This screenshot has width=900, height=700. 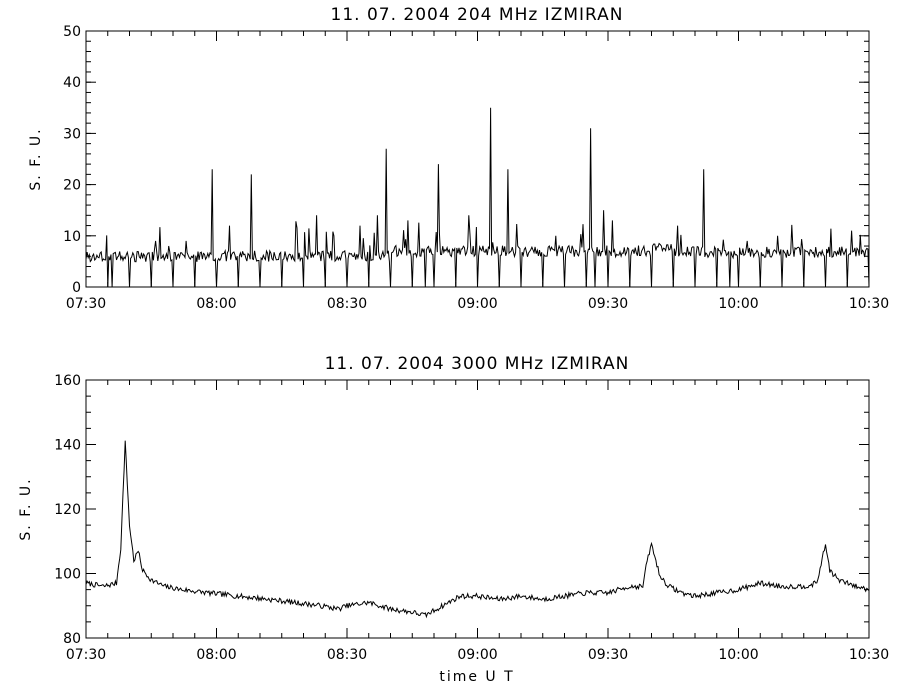 I want to click on y-tick-label: 20, so click(x=72, y=186).